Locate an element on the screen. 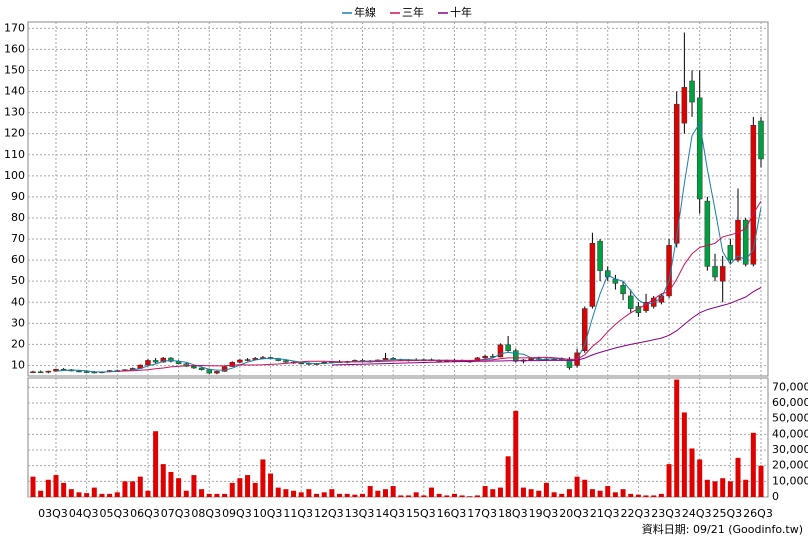 The width and height of the screenshot is (808, 540). x-tick-label: 26Q3 is located at coordinates (758, 513).